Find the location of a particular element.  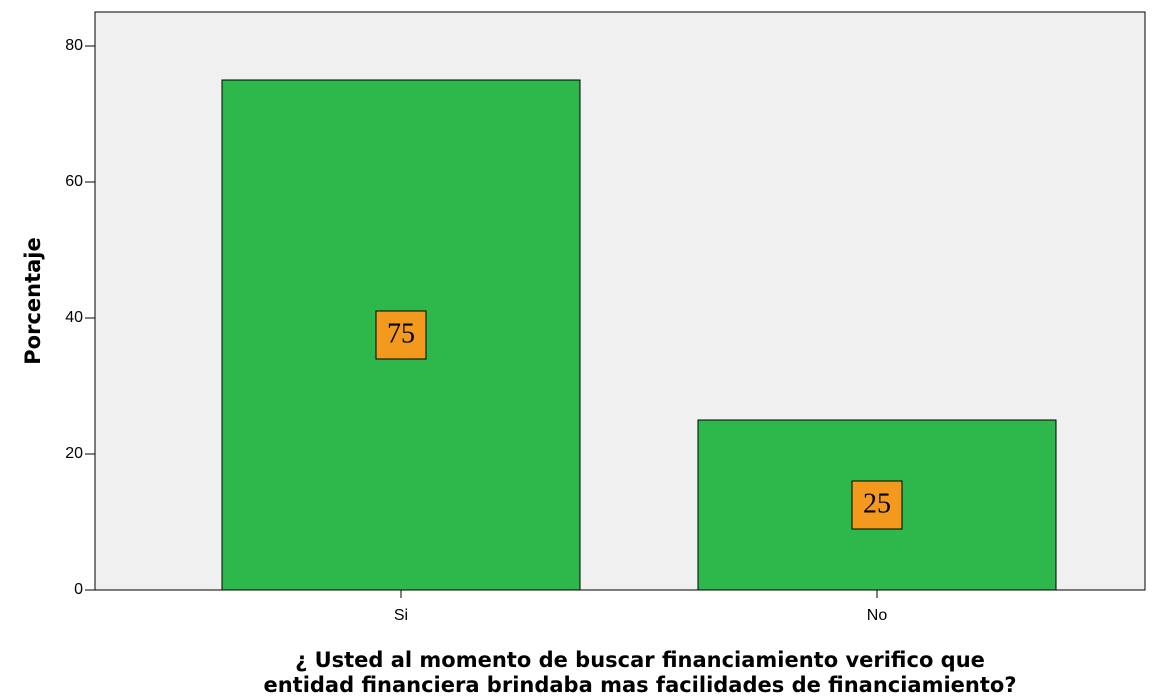

y-tick-label: 40 is located at coordinates (74, 317).